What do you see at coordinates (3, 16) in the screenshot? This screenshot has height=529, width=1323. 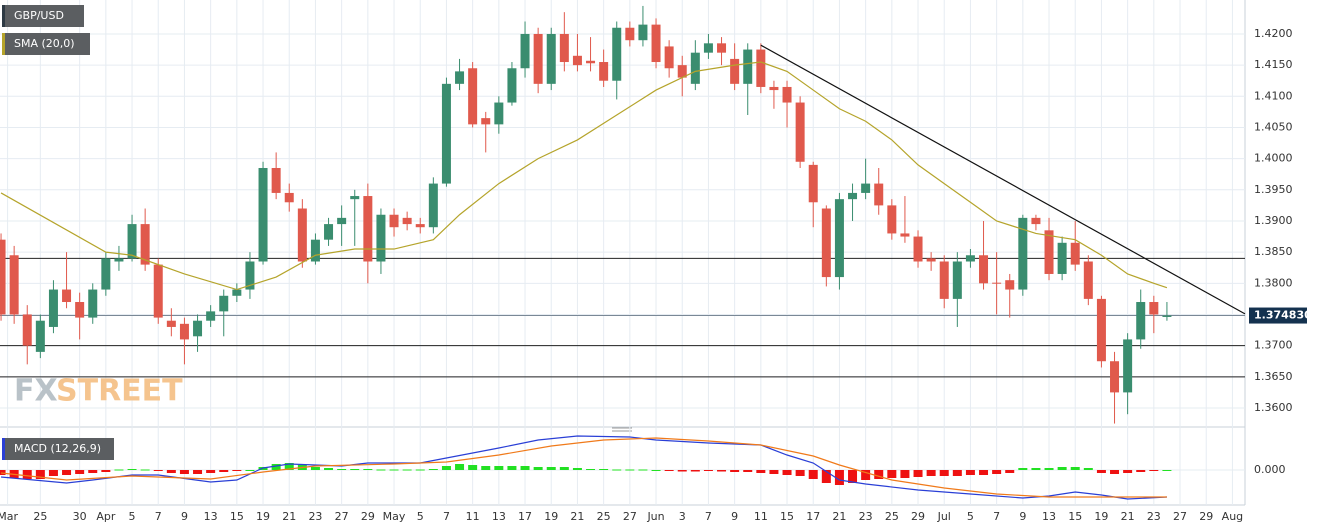 I see `legend-swatch` at bounding box center [3, 16].